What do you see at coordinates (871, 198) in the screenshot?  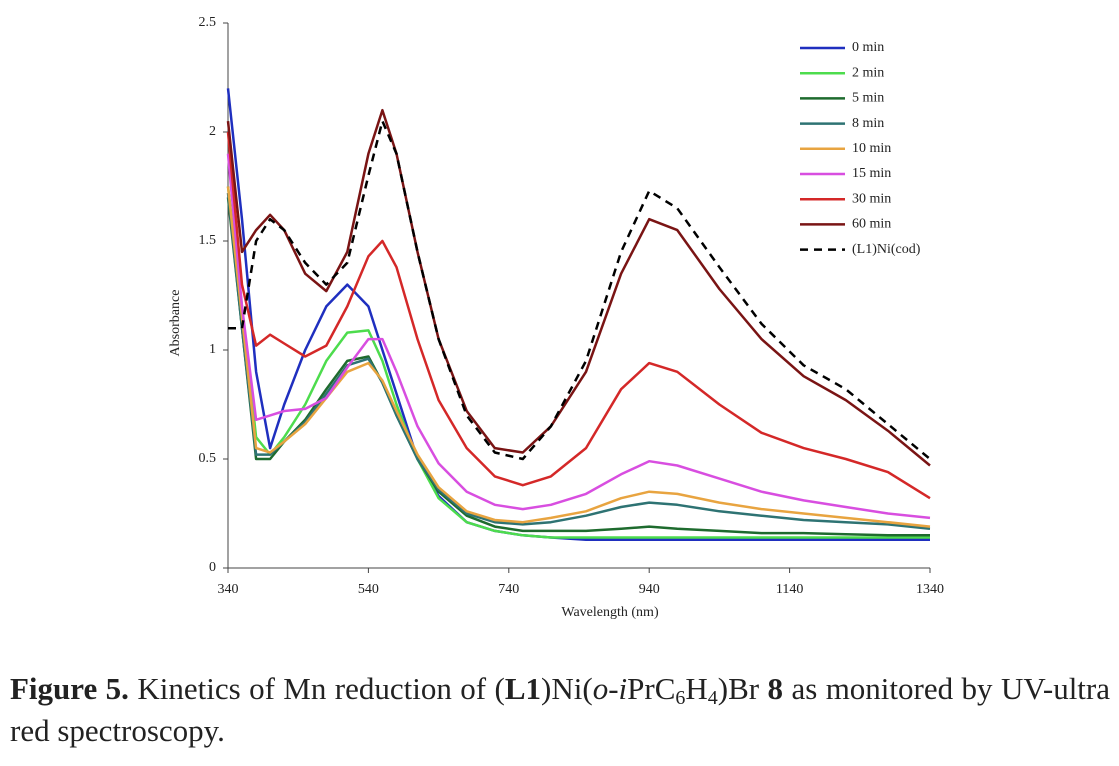 I see `legend-label: 30 min` at bounding box center [871, 198].